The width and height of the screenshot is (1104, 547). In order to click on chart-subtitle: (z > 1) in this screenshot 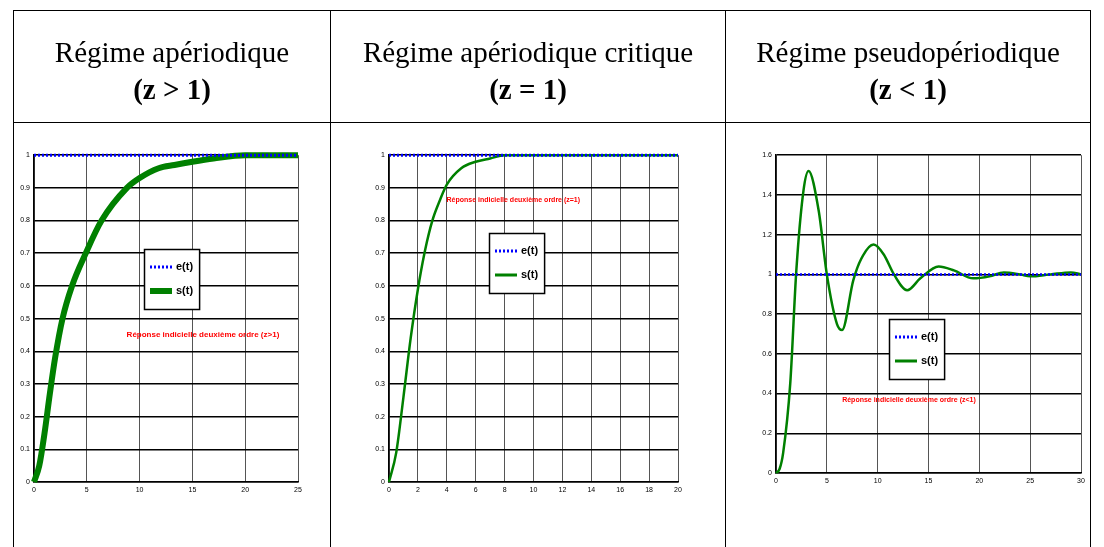, I will do `click(172, 89)`.